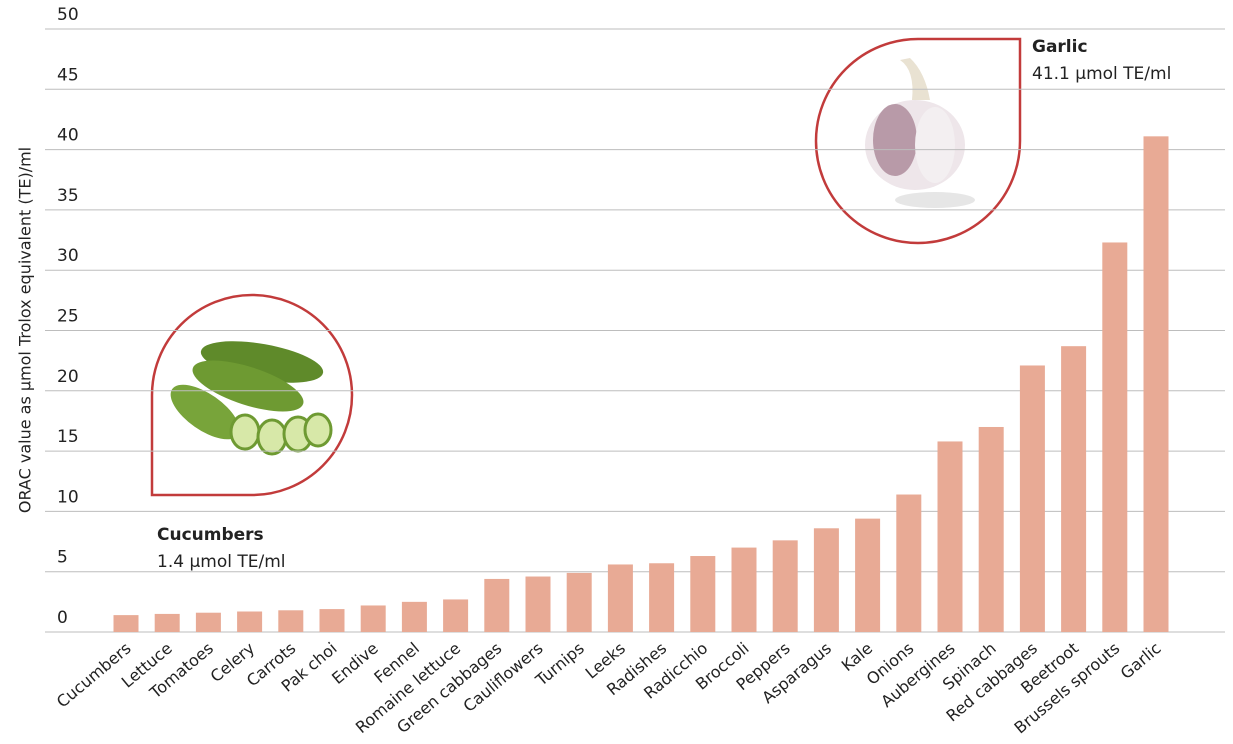  Describe the element at coordinates (1060, 47) in the screenshot. I see `annotation-title: Garlic` at that location.